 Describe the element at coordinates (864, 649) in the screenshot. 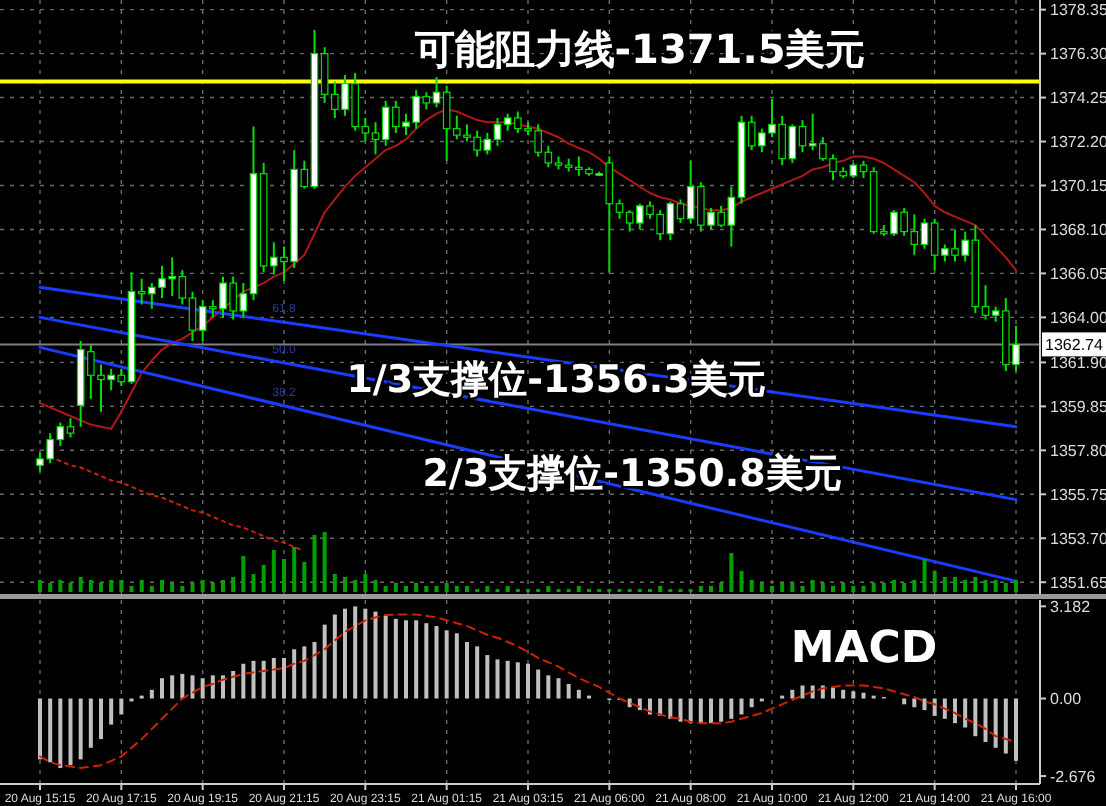

I see `annotation: MACD` at that location.